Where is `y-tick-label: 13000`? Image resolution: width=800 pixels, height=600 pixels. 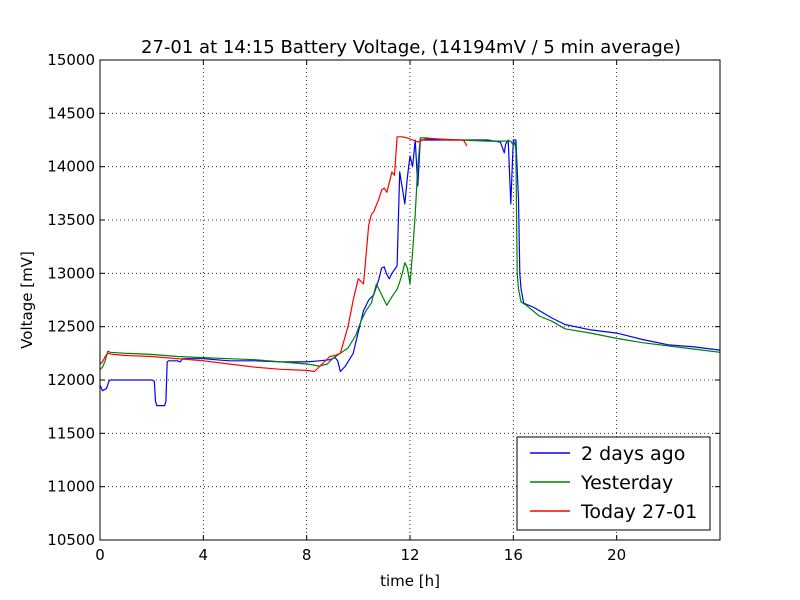
y-tick-label: 13000 is located at coordinates (71, 273).